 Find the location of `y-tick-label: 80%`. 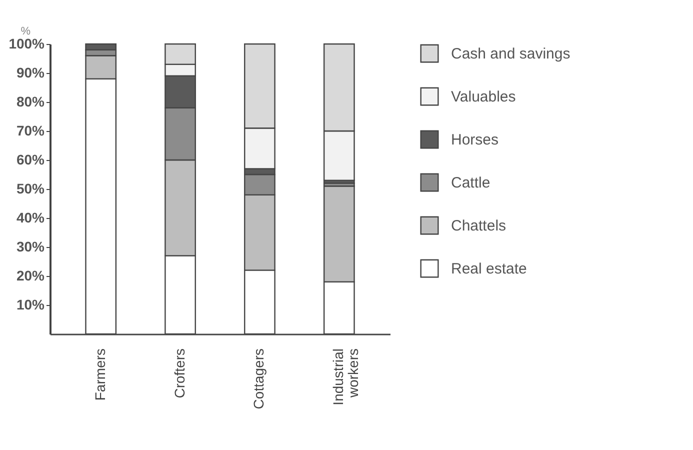

y-tick-label: 80% is located at coordinates (31, 102).